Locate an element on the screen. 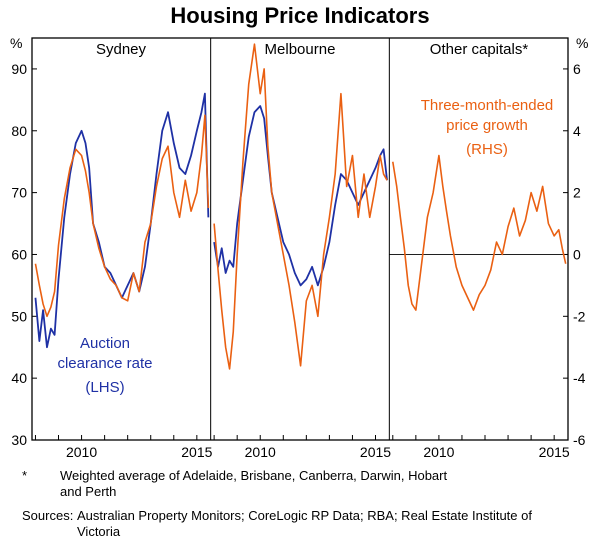  rhs-annotation-line3: (RHS) is located at coordinates (487, 149).